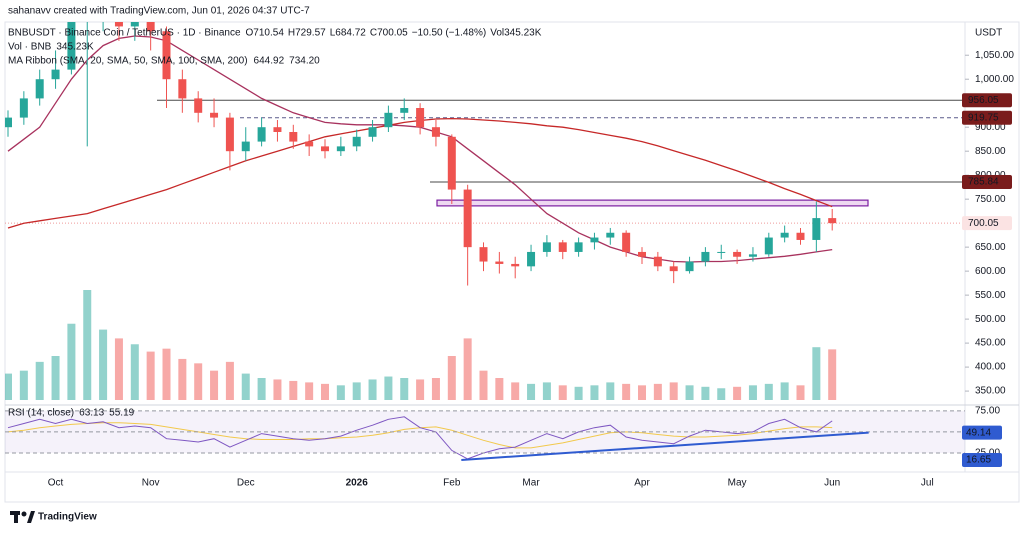  I want to click on y-tick-label: 400.00, so click(990, 367).